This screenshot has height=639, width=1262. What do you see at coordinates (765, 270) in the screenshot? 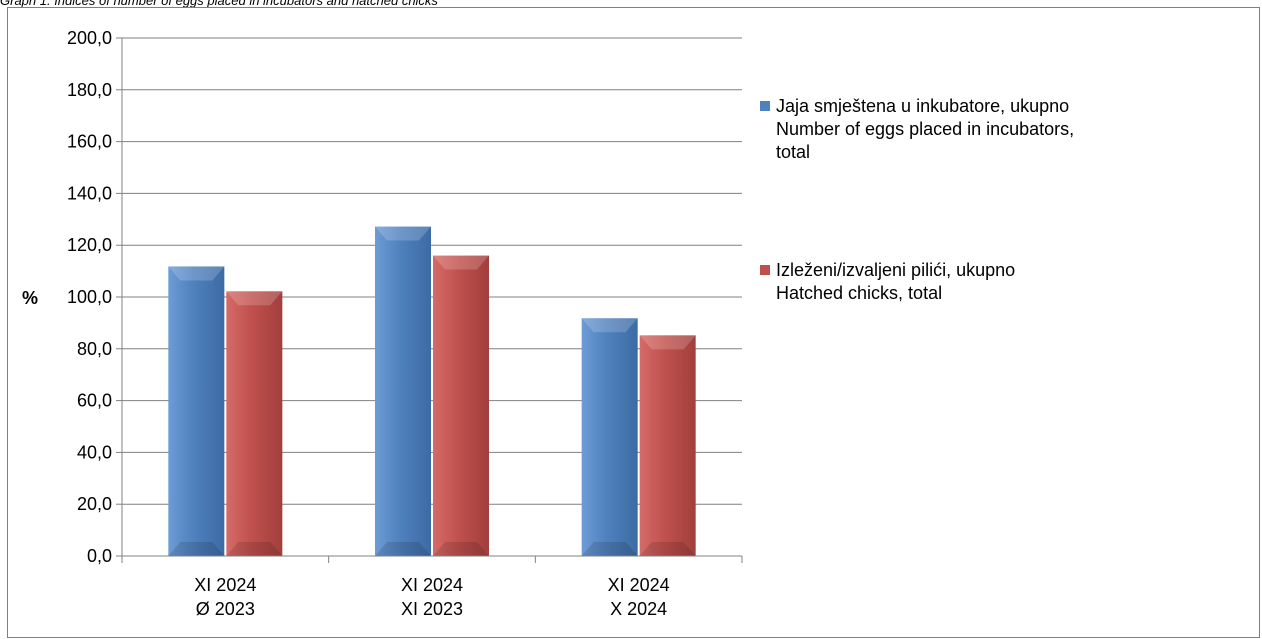
I see `legend-swatch-chicks` at bounding box center [765, 270].